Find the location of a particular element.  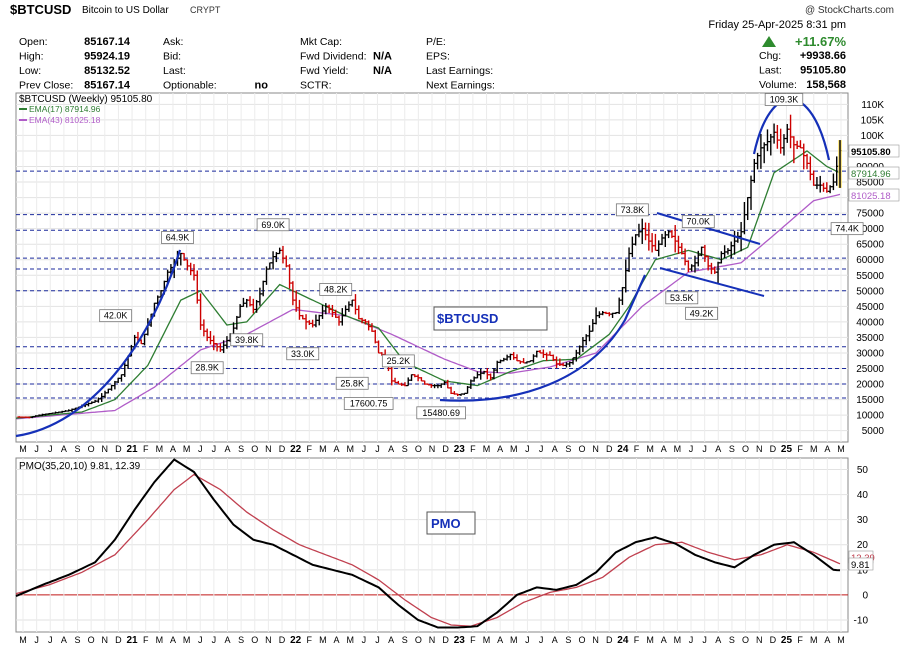

stat-label: Last Earnings: is located at coordinates (459, 71).